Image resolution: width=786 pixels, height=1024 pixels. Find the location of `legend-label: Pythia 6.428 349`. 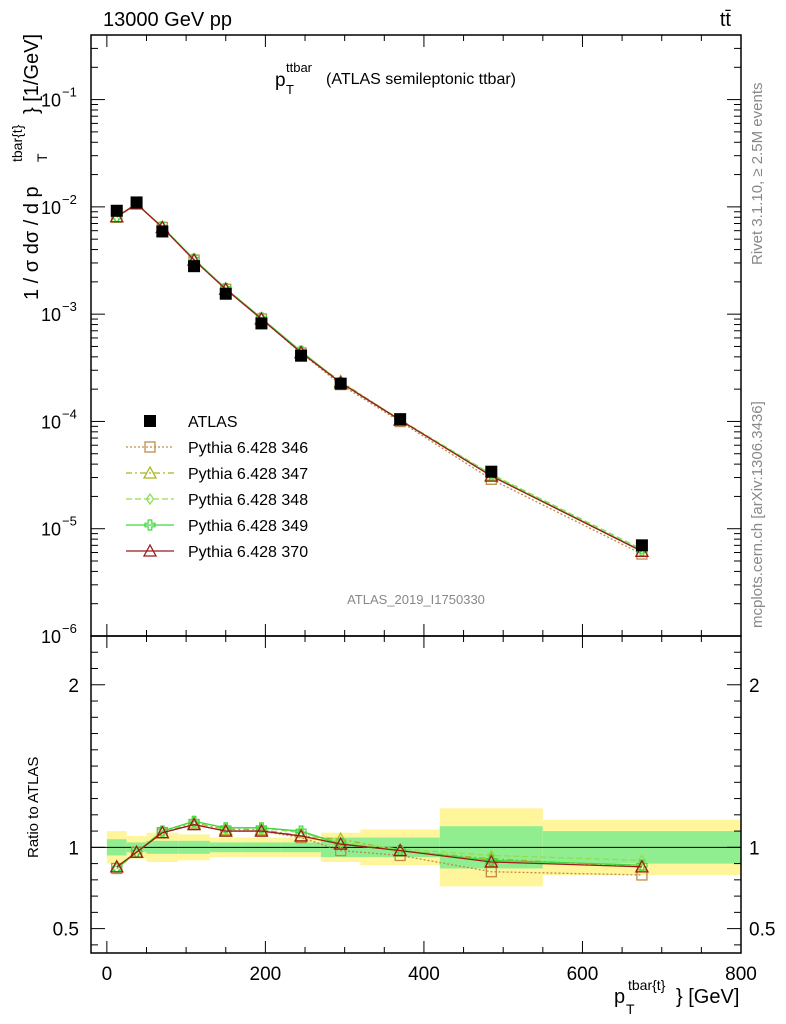

legend-label: Pythia 6.428 349 is located at coordinates (248, 526).